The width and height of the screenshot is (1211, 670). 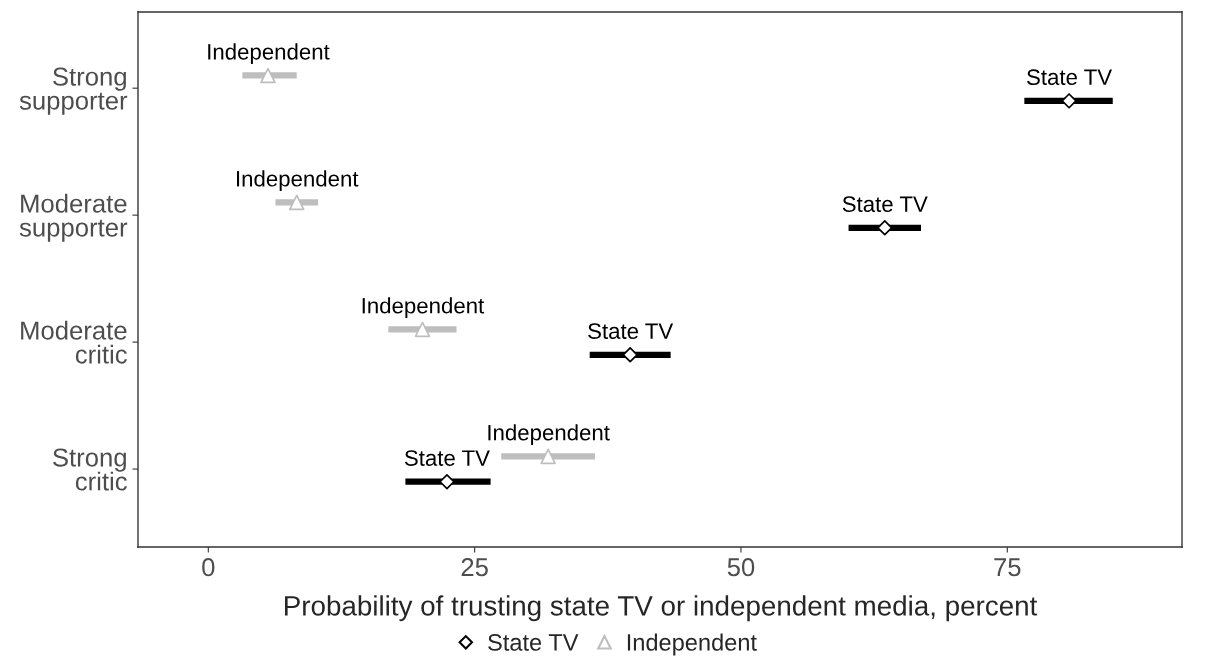 I want to click on y-tick-label: Moderate supporter, so click(x=73, y=217).